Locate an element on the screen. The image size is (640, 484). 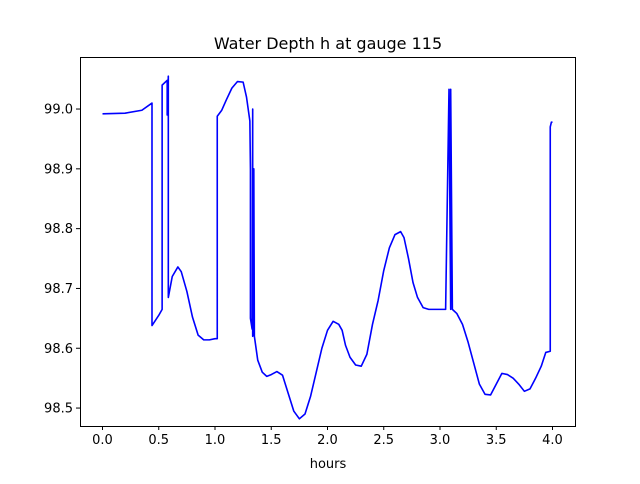
x-tick-label: 1.0 is located at coordinates (215, 440).